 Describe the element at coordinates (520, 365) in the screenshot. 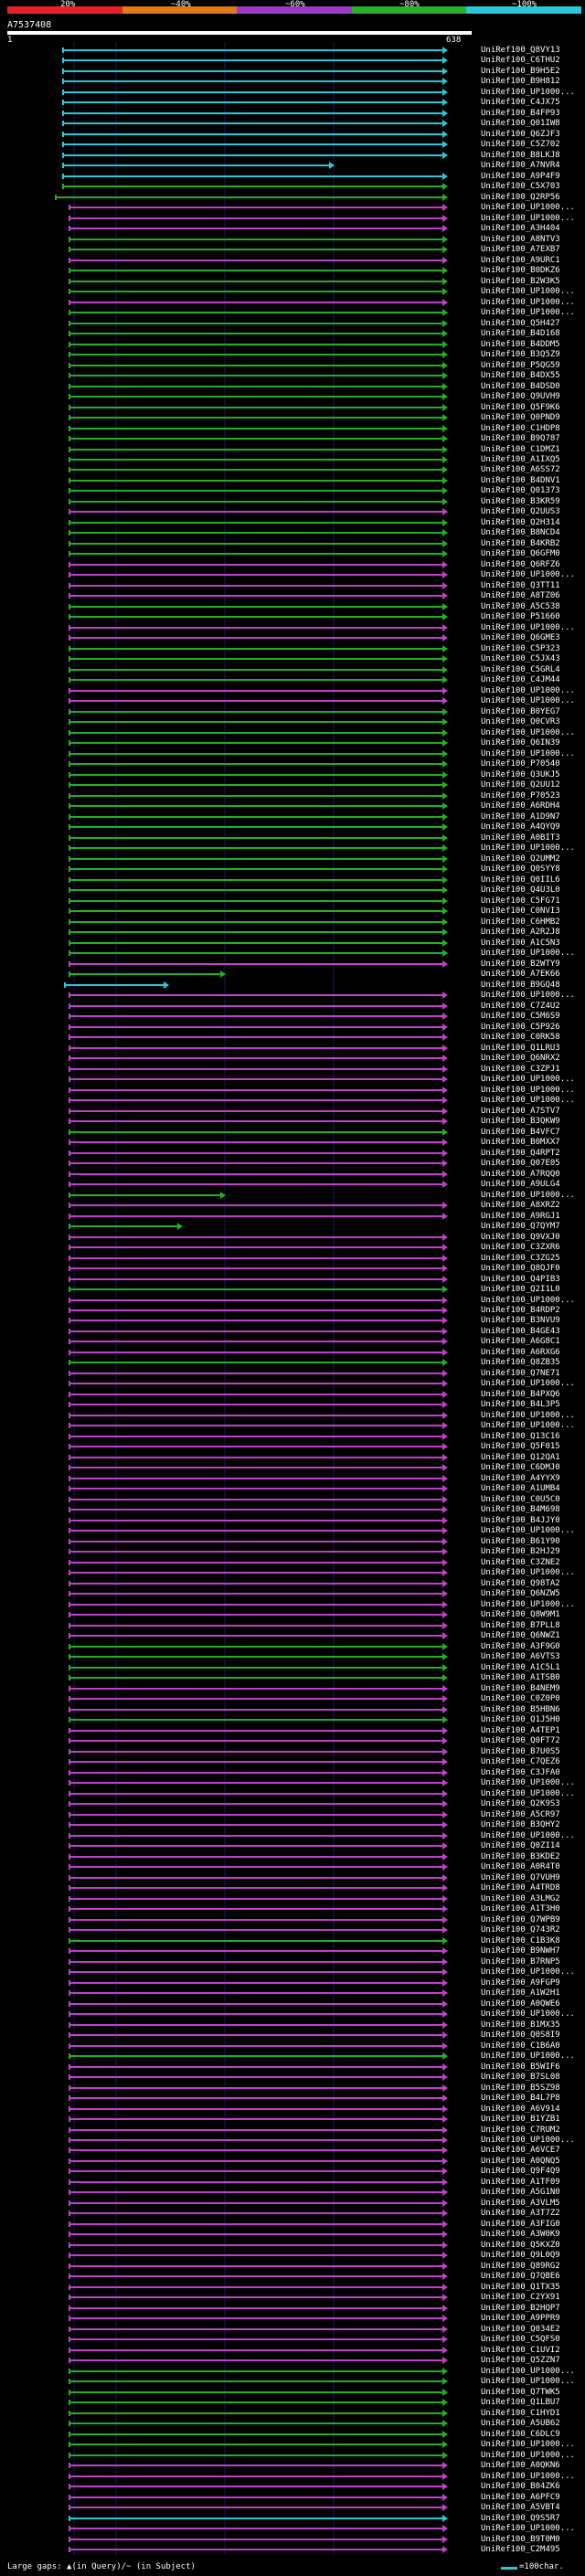

I see `hit-label-link: UniRef100_P5QG59` at that location.